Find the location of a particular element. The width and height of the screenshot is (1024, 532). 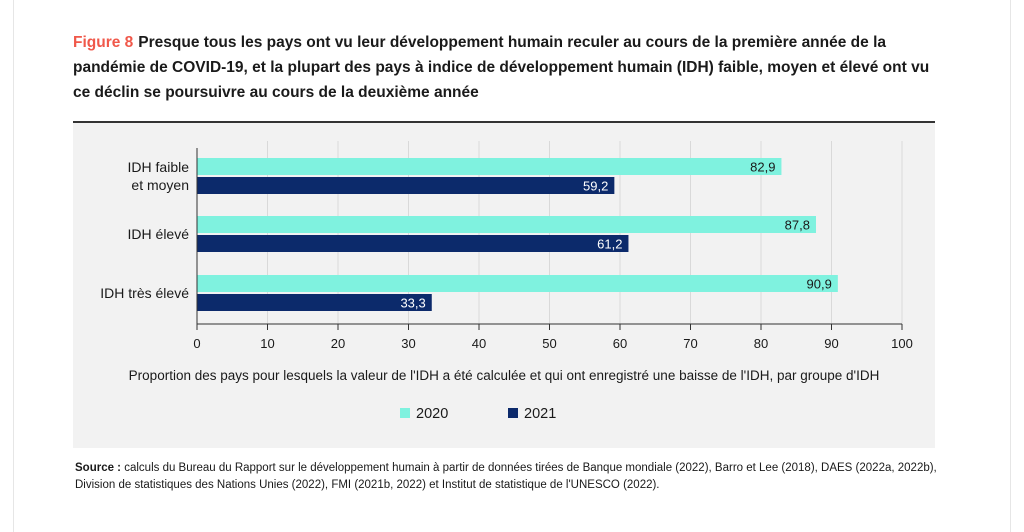

category-label: et moyen is located at coordinates (160, 185).